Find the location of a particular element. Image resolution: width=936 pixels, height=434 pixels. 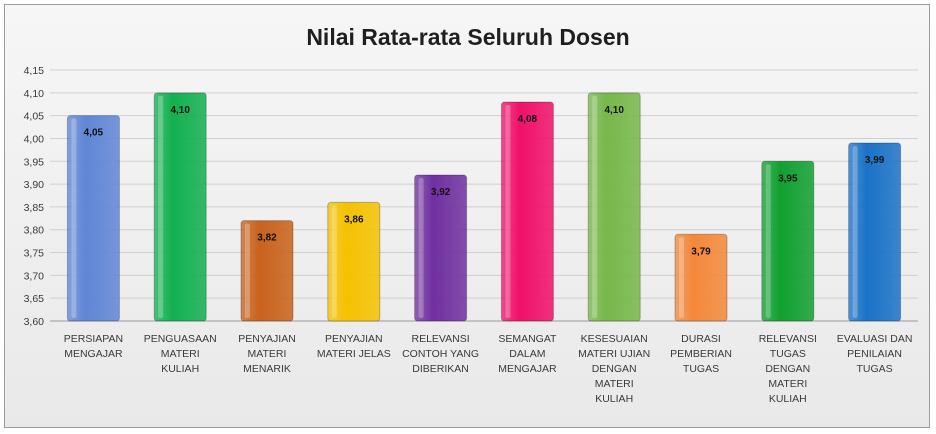

category-label: DURASI is located at coordinates (701, 339).